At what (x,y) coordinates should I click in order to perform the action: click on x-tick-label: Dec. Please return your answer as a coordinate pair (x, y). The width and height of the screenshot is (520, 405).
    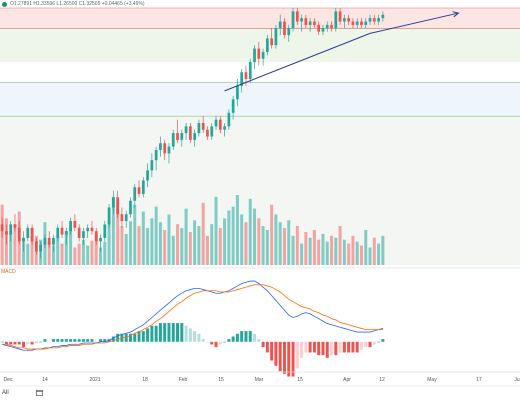
    Looking at the image, I should click on (8, 380).